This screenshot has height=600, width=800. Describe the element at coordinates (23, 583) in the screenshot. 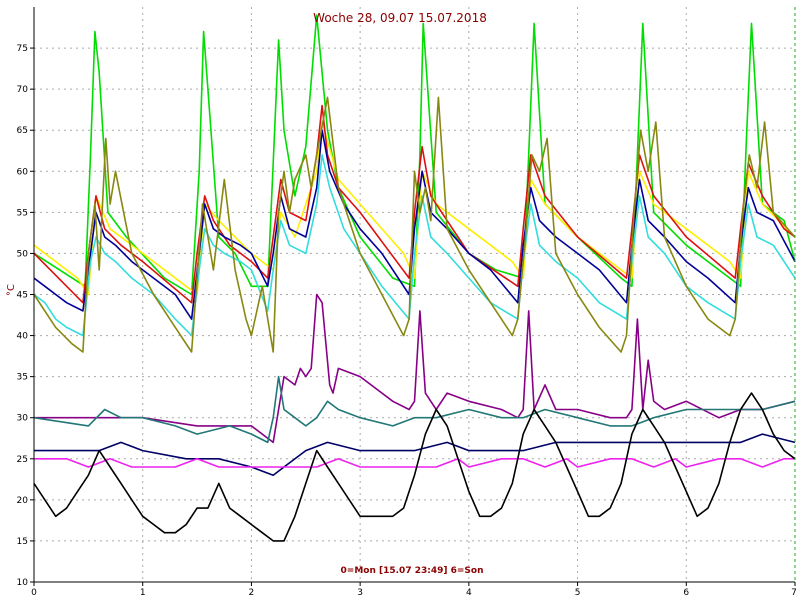

I see `y-tick-label: 10` at that location.